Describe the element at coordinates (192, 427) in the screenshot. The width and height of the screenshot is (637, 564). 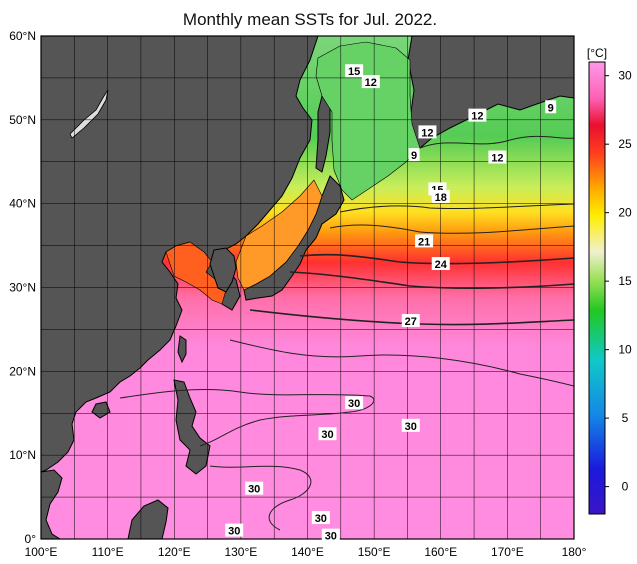
I see `philippines-landmass` at that location.